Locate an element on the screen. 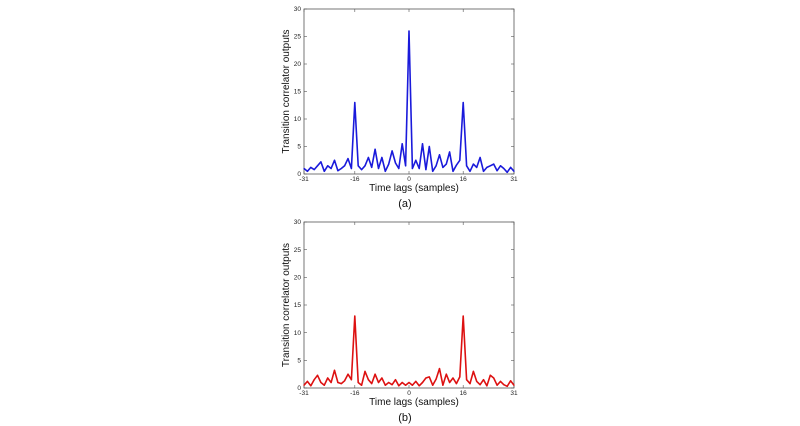 The width and height of the screenshot is (800, 426). y-tick-label: 25 is located at coordinates (298, 37).